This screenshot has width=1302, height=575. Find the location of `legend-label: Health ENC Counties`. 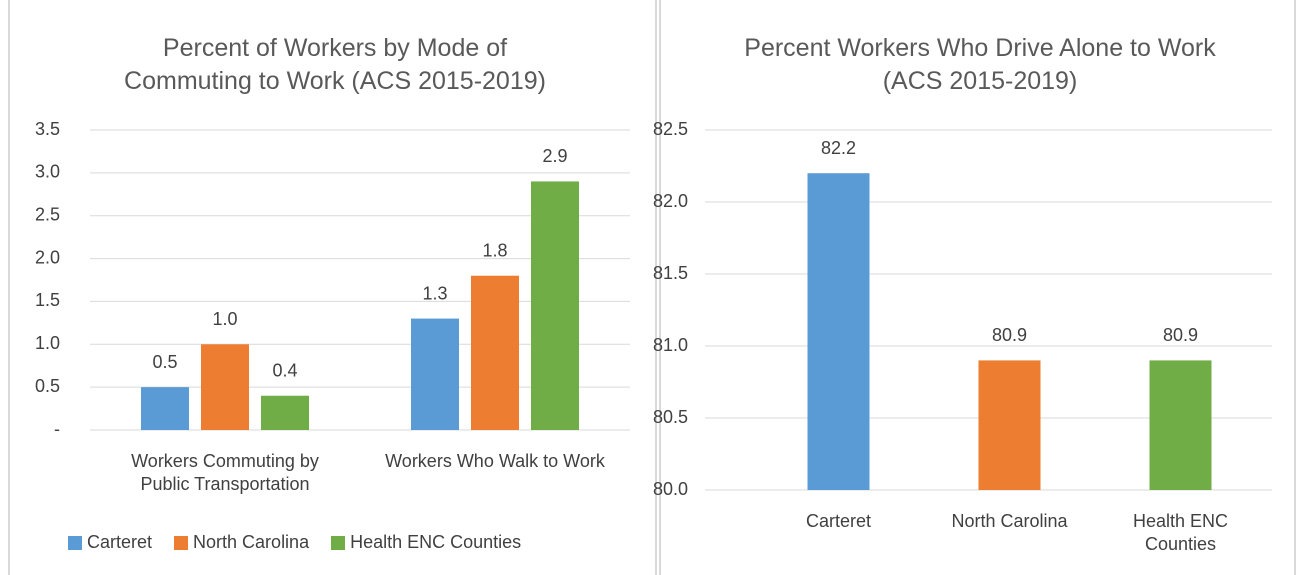

legend-label: Health ENC Counties is located at coordinates (436, 542).